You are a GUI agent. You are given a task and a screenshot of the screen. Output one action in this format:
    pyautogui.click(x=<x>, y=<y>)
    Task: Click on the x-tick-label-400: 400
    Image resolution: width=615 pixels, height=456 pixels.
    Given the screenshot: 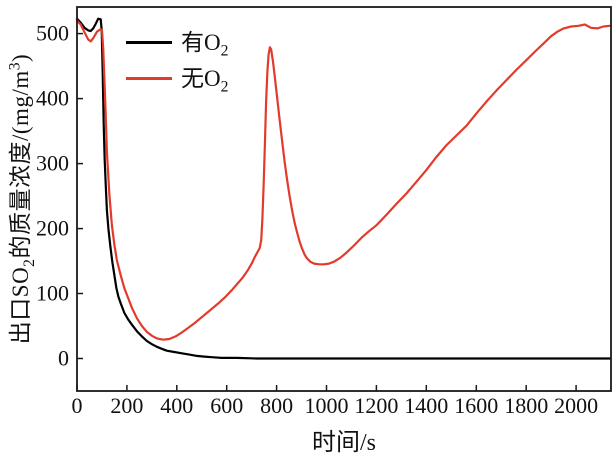 What is the action you would take?
    pyautogui.click(x=176, y=405)
    